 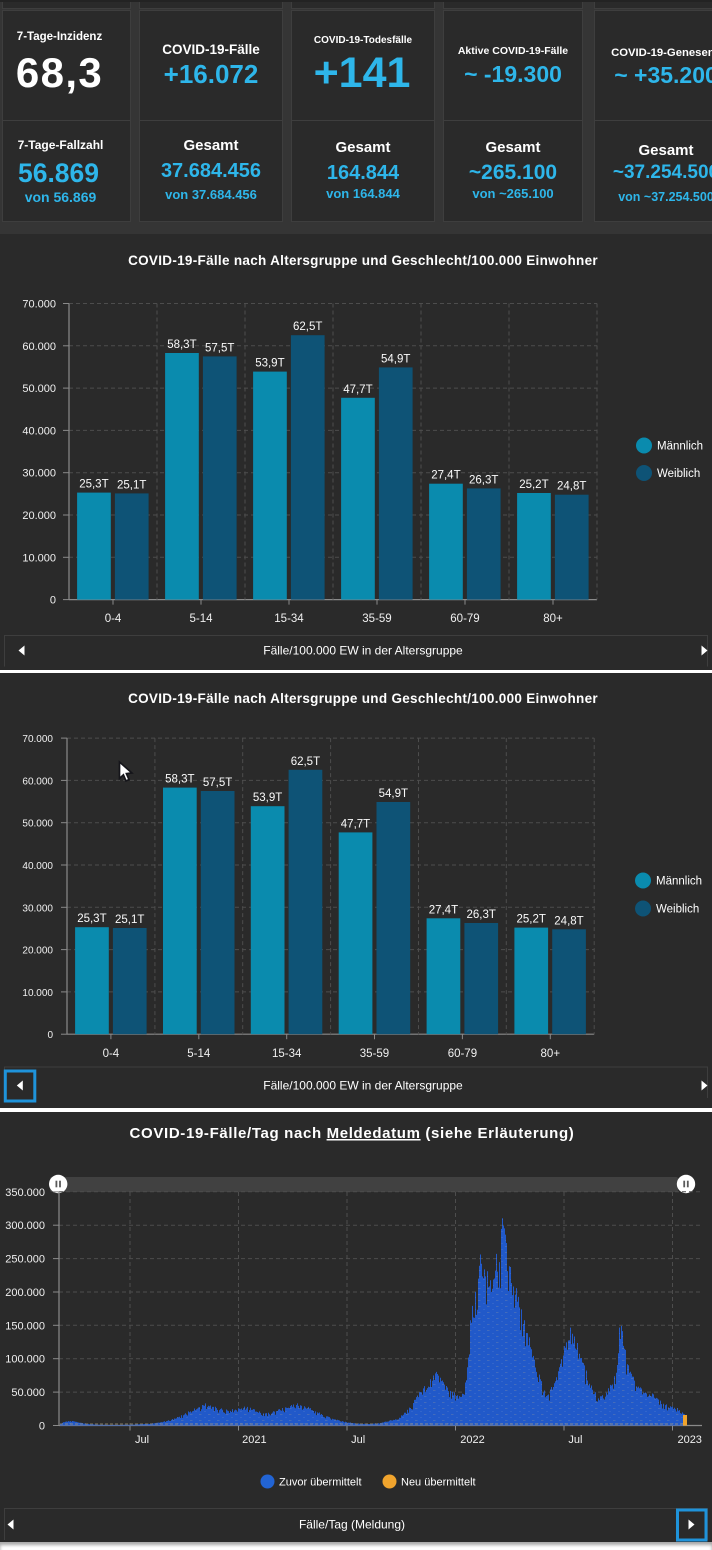 What do you see at coordinates (472, 1440) in the screenshot?
I see `svg-text: 2022` at bounding box center [472, 1440].